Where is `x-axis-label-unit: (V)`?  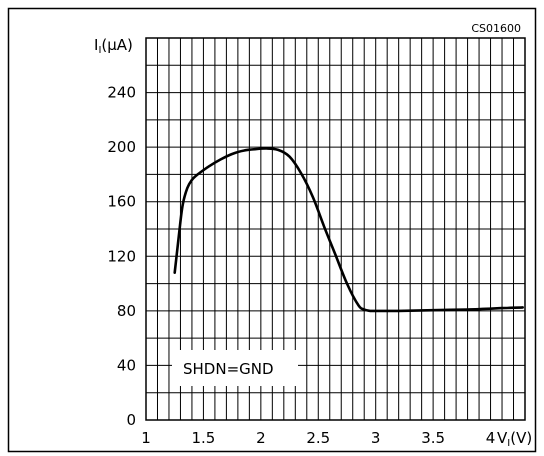 x-axis-label-unit: (V) is located at coordinates (521, 438).